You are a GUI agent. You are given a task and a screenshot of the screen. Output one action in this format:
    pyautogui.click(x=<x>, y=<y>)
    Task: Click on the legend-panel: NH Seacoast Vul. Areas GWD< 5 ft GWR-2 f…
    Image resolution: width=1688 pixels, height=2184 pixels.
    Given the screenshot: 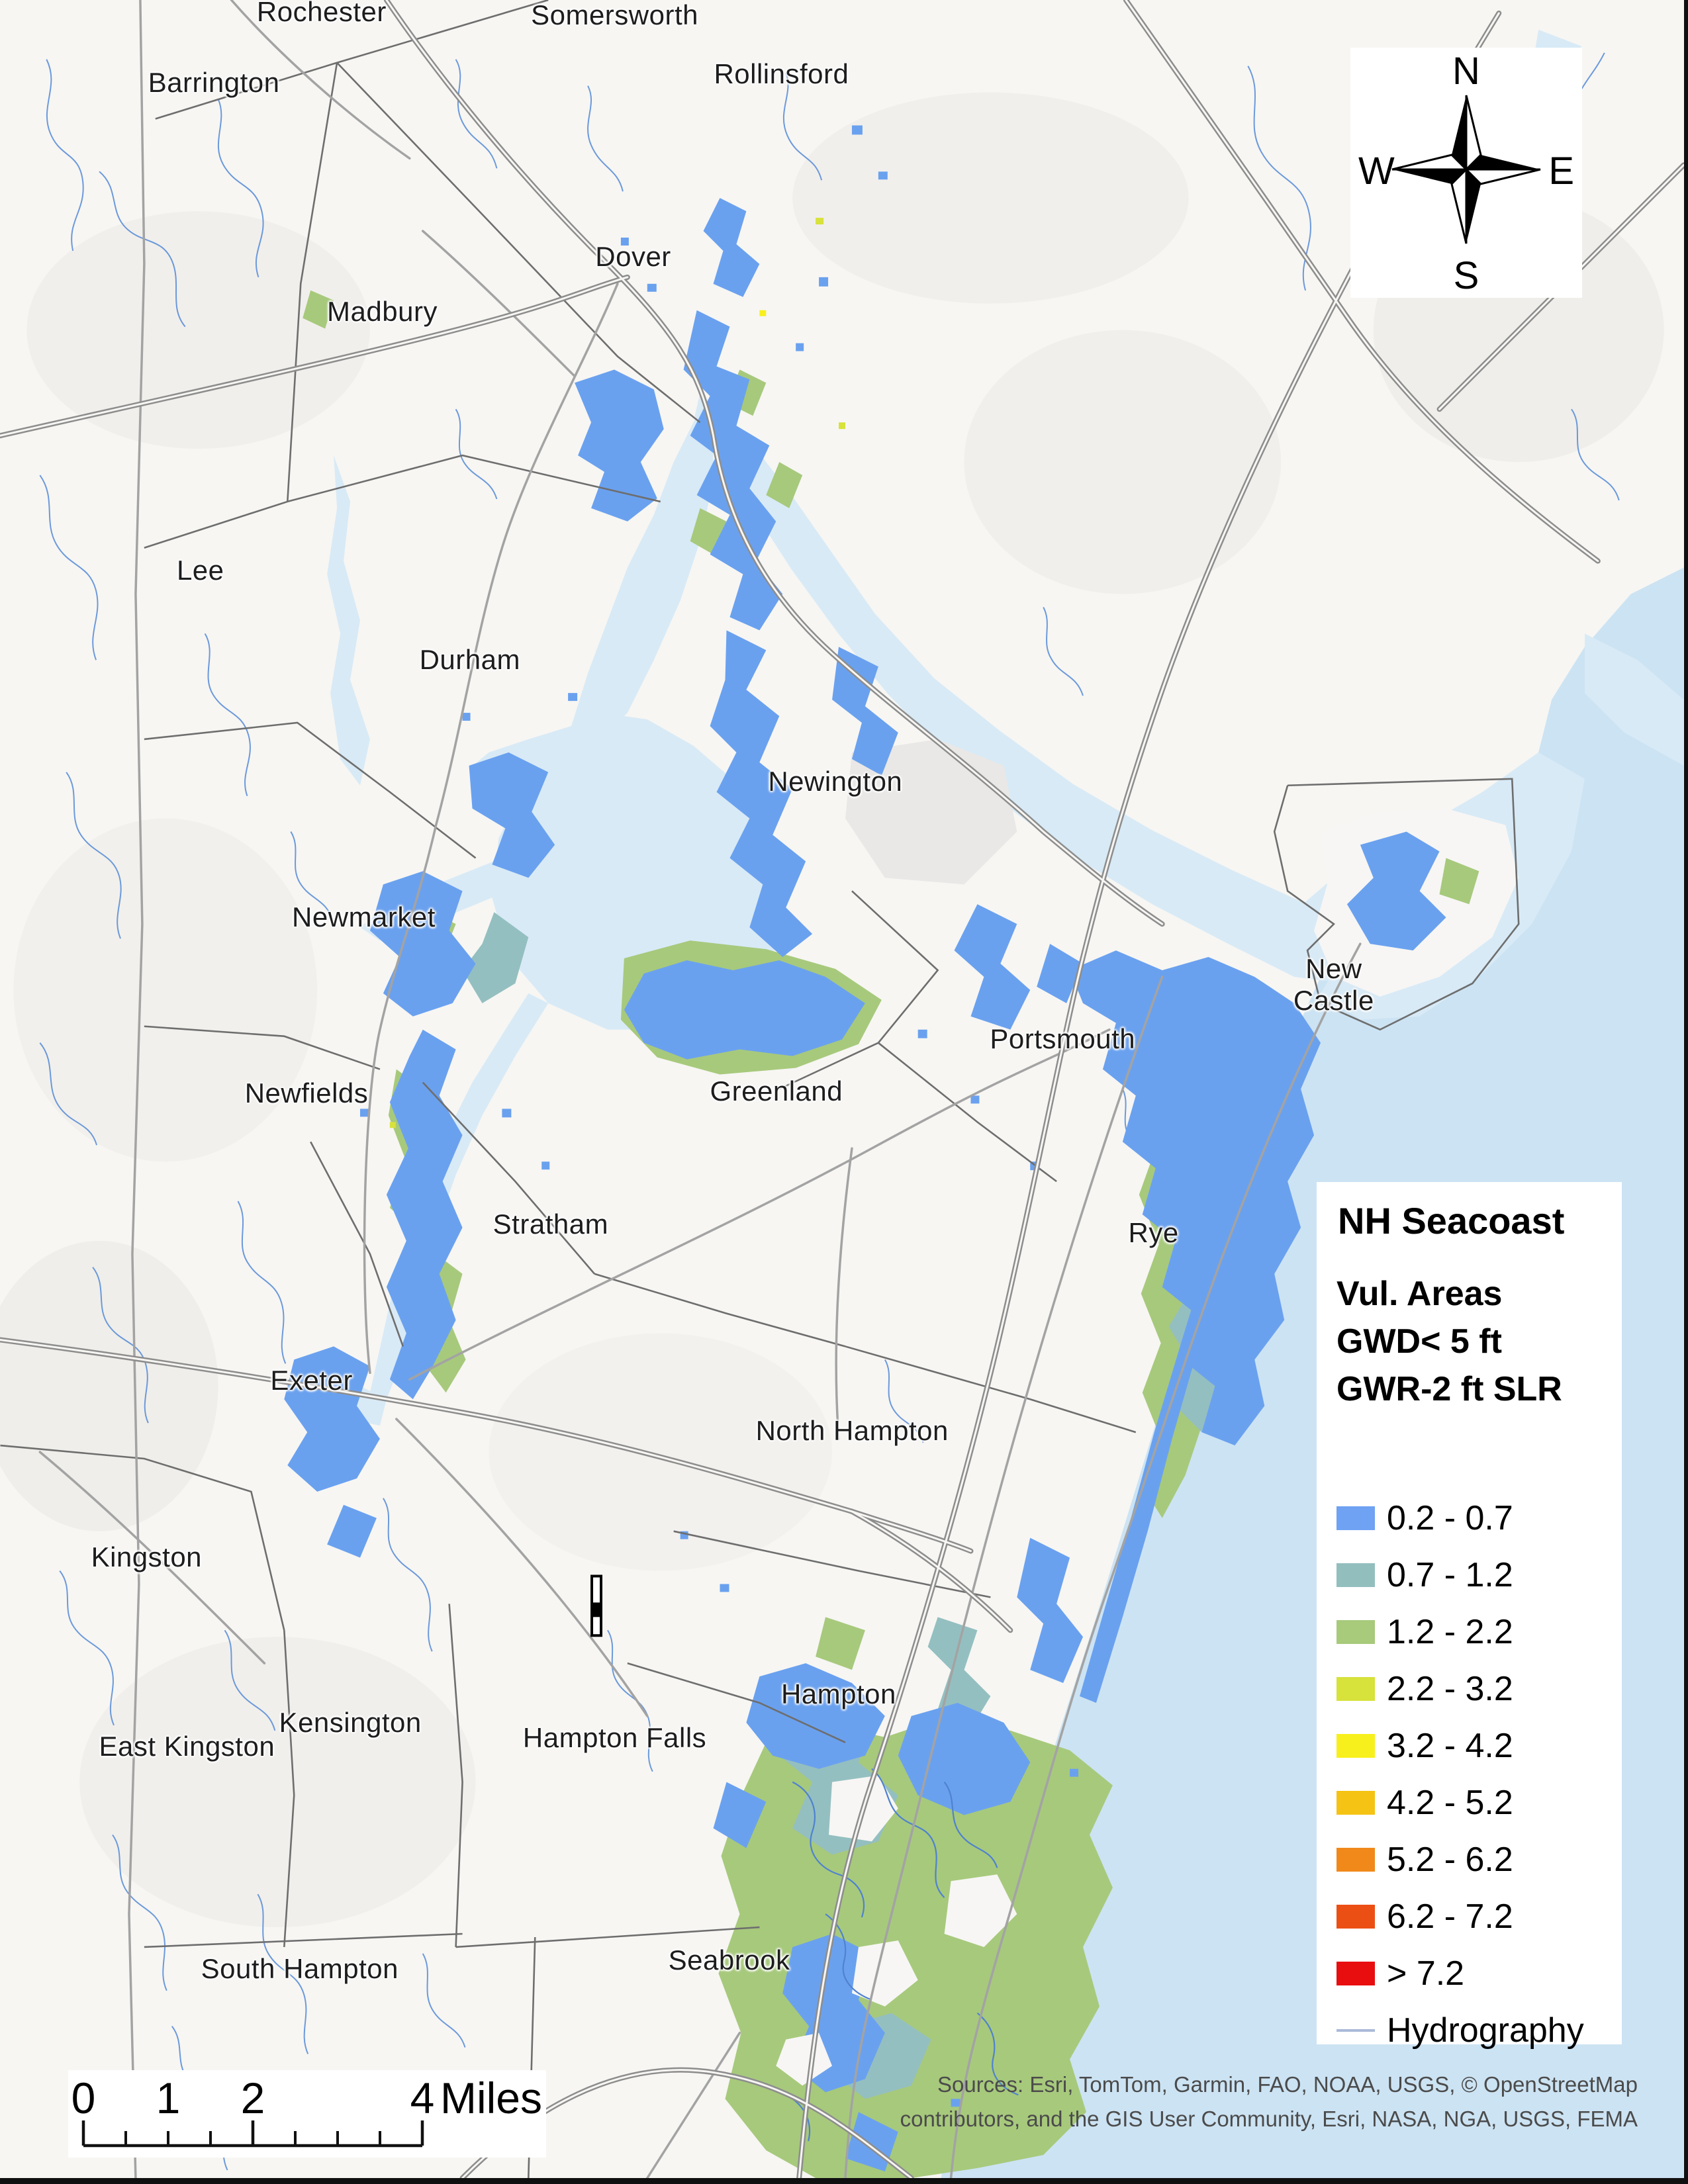 What is the action you would take?
    pyautogui.click(x=1469, y=1616)
    